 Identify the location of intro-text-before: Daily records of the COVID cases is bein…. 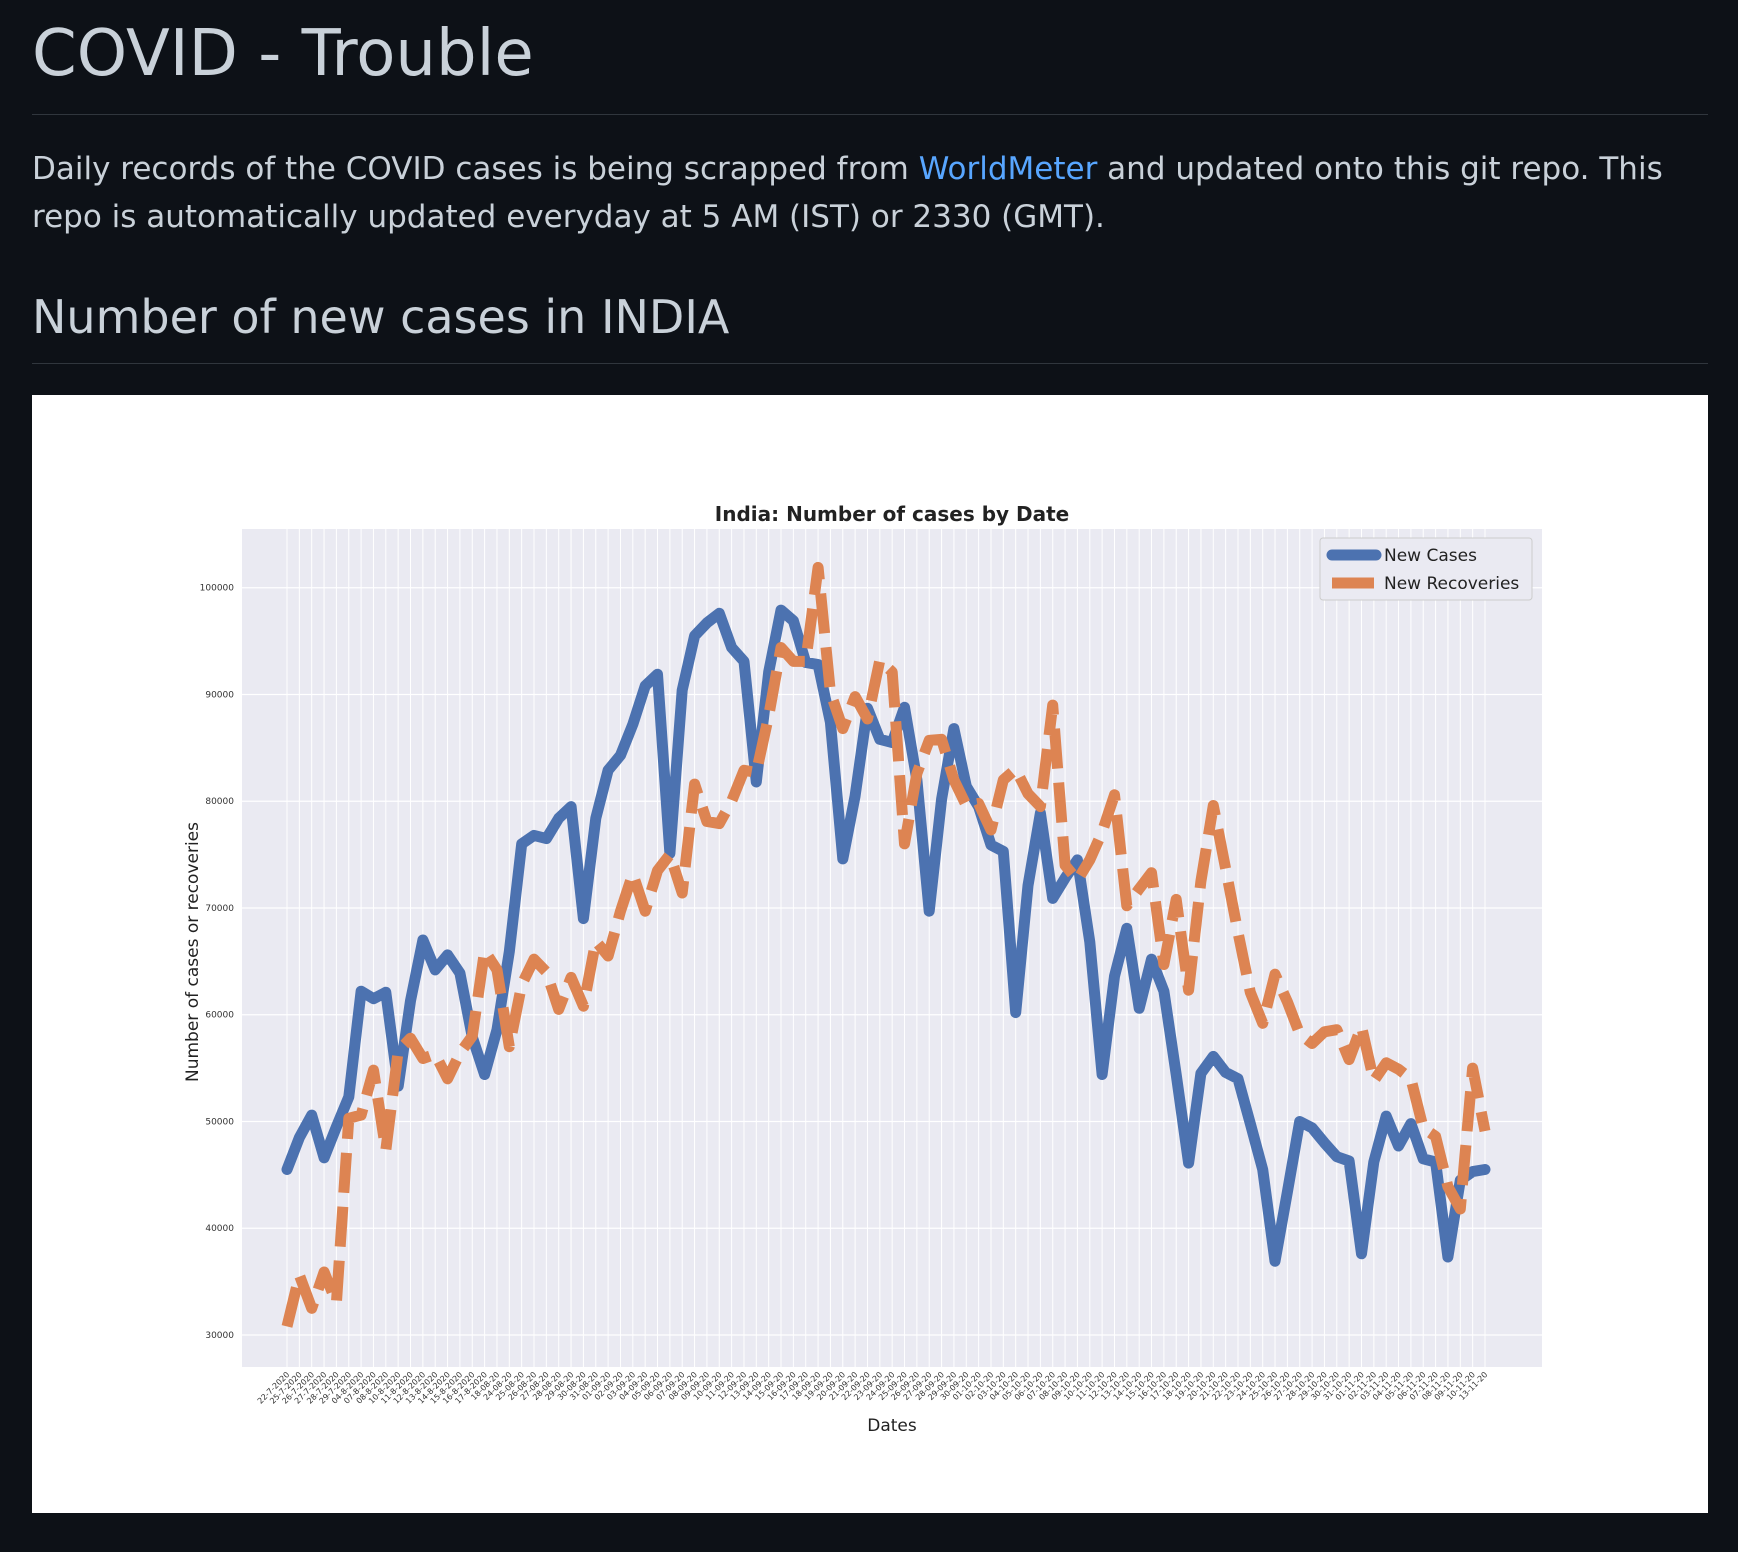
(475, 169).